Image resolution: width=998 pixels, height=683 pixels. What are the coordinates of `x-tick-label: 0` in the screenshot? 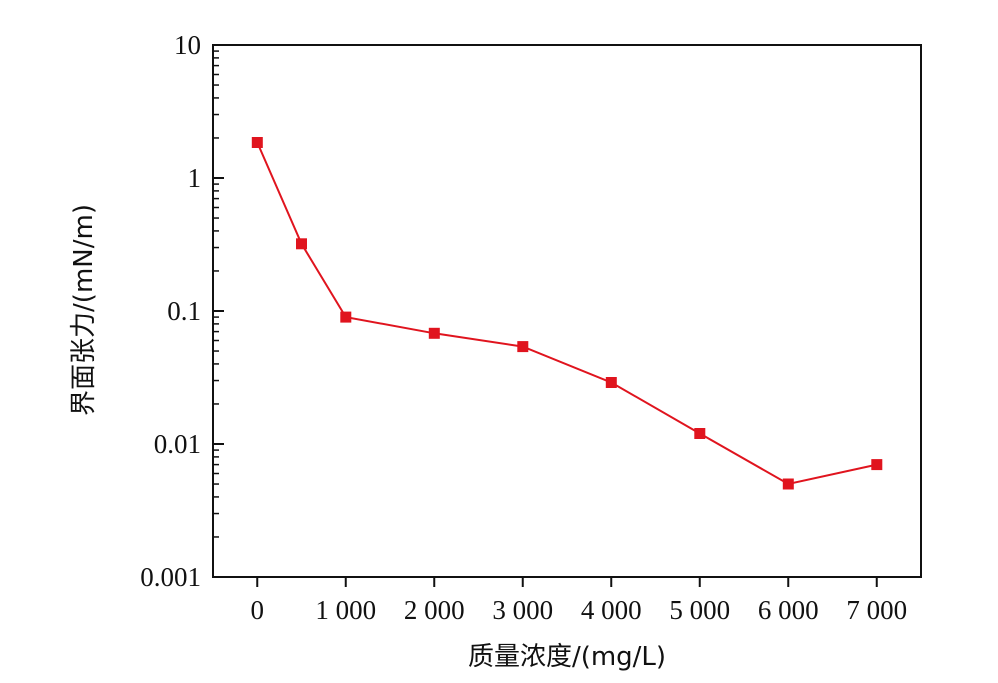 It's located at (258, 610).